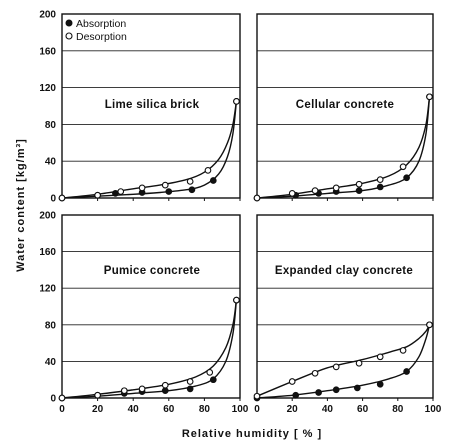 Image resolution: width=450 pixels, height=447 pixels. I want to click on panel-title: Cellular concrete, so click(345, 105).